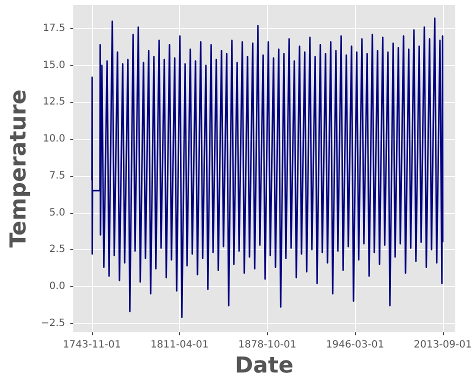  What do you see at coordinates (355, 345) in the screenshot?
I see `x-tick-label: 1946-03-01` at bounding box center [355, 345].